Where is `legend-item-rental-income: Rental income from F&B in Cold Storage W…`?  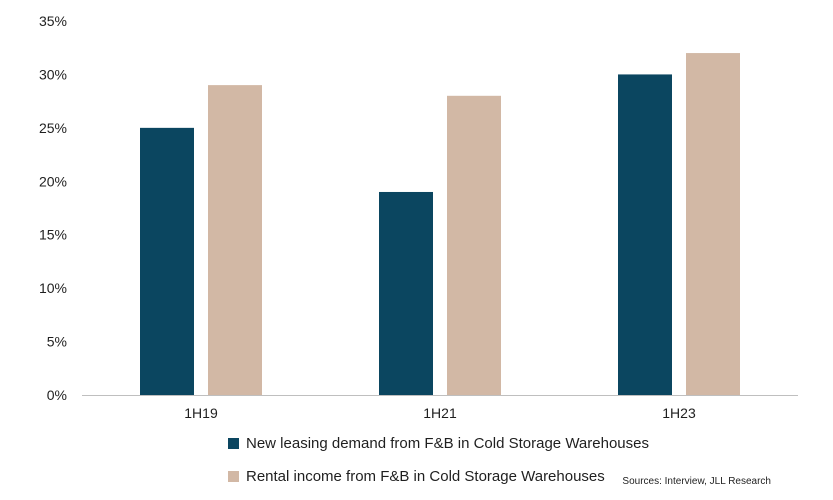
legend-item-rental-income: Rental income from F&B in Cold Storage W… is located at coordinates (438, 476).